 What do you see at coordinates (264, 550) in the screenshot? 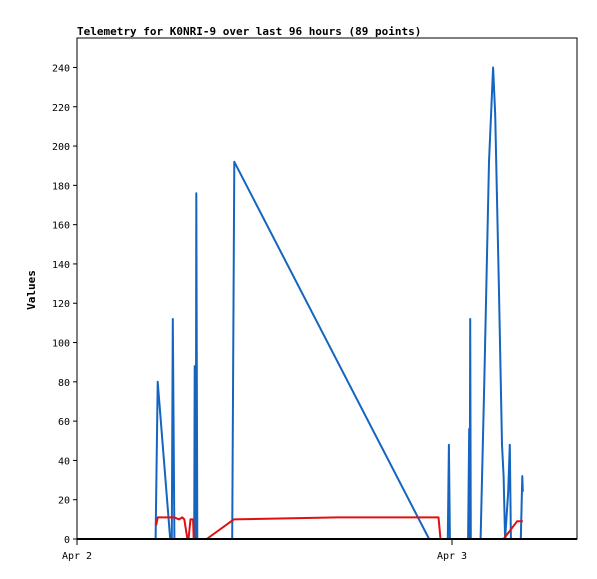
I see `x-axis: Apr 2 Apr 3` at bounding box center [264, 550].